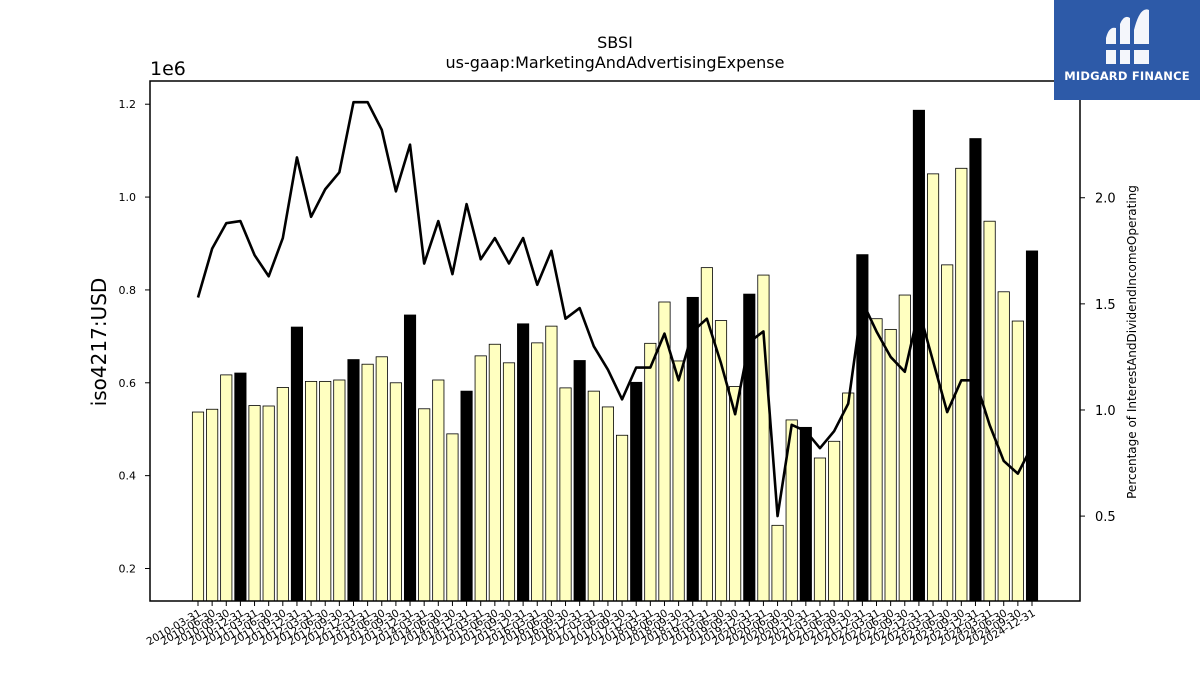 The width and height of the screenshot is (1200, 675). Describe the element at coordinates (1127, 76) in the screenshot. I see `watermark-text: MIDGARD FINANCE` at that location.